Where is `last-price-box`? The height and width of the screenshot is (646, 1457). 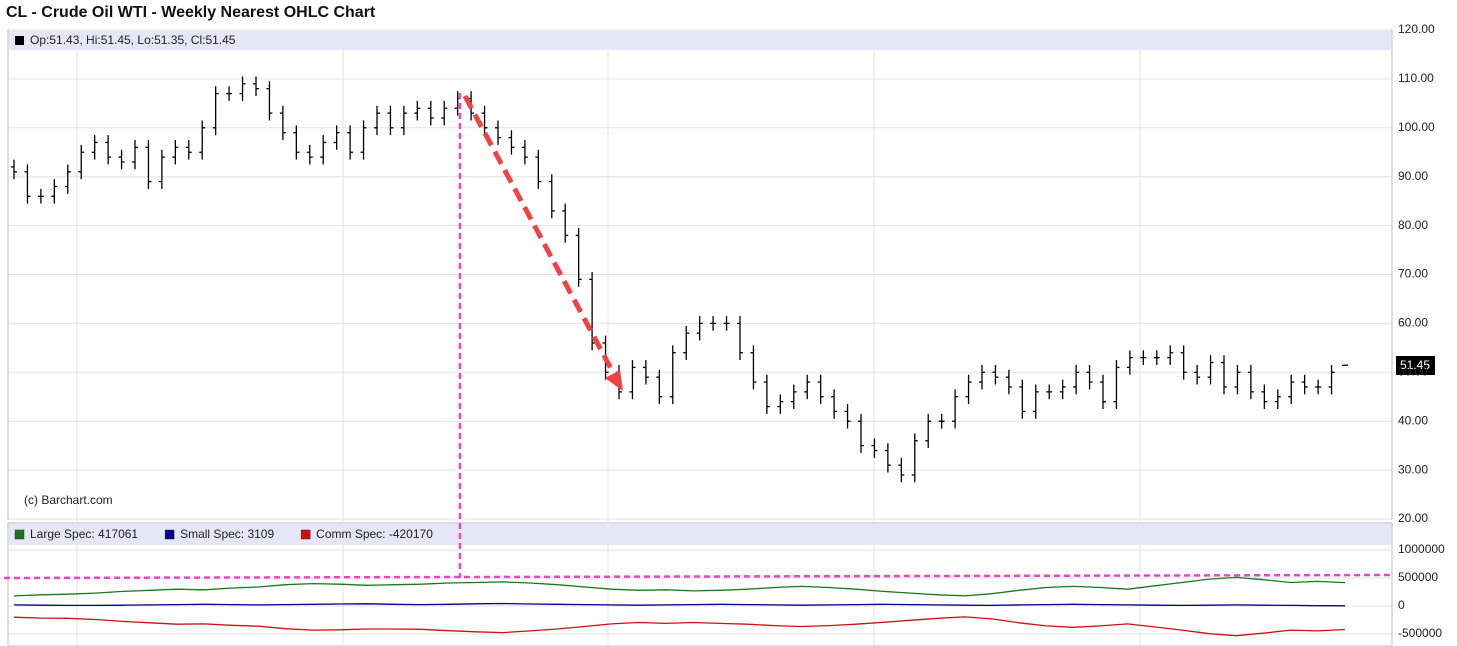
last-price-box is located at coordinates (1415, 365).